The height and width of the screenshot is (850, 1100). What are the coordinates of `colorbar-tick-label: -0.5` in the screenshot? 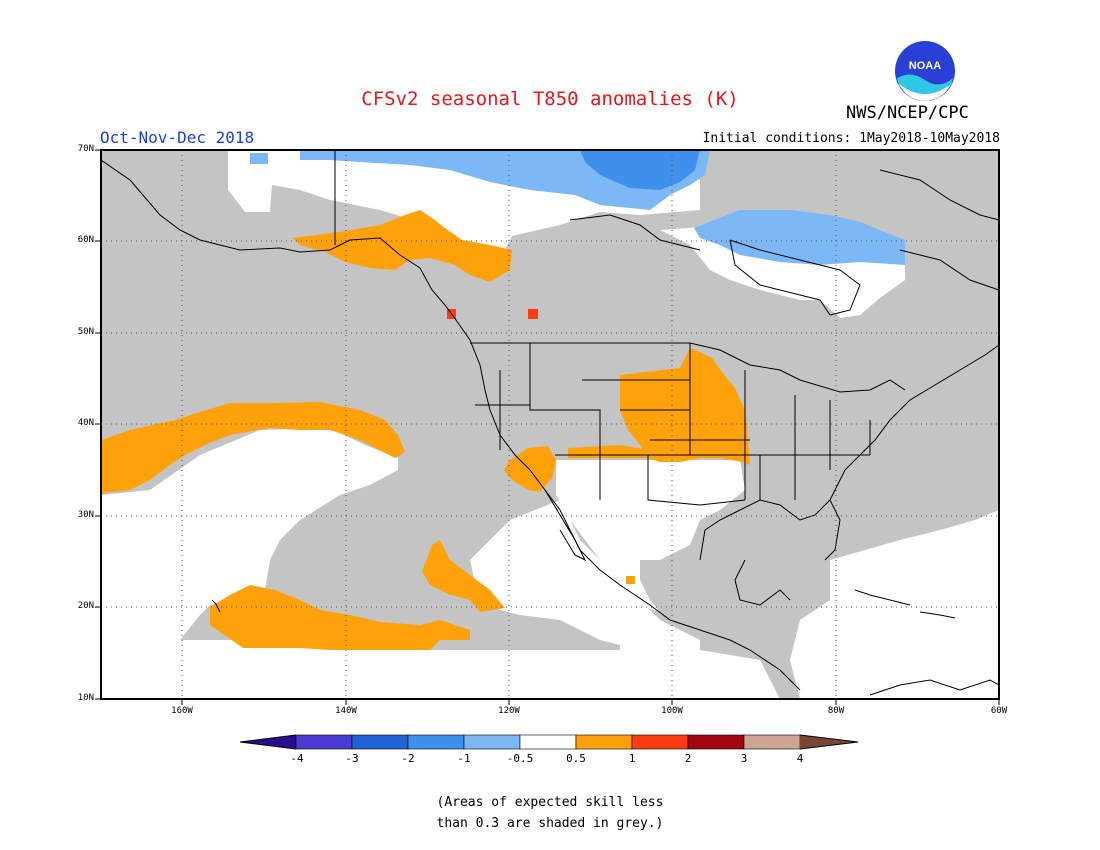 It's located at (520, 758).